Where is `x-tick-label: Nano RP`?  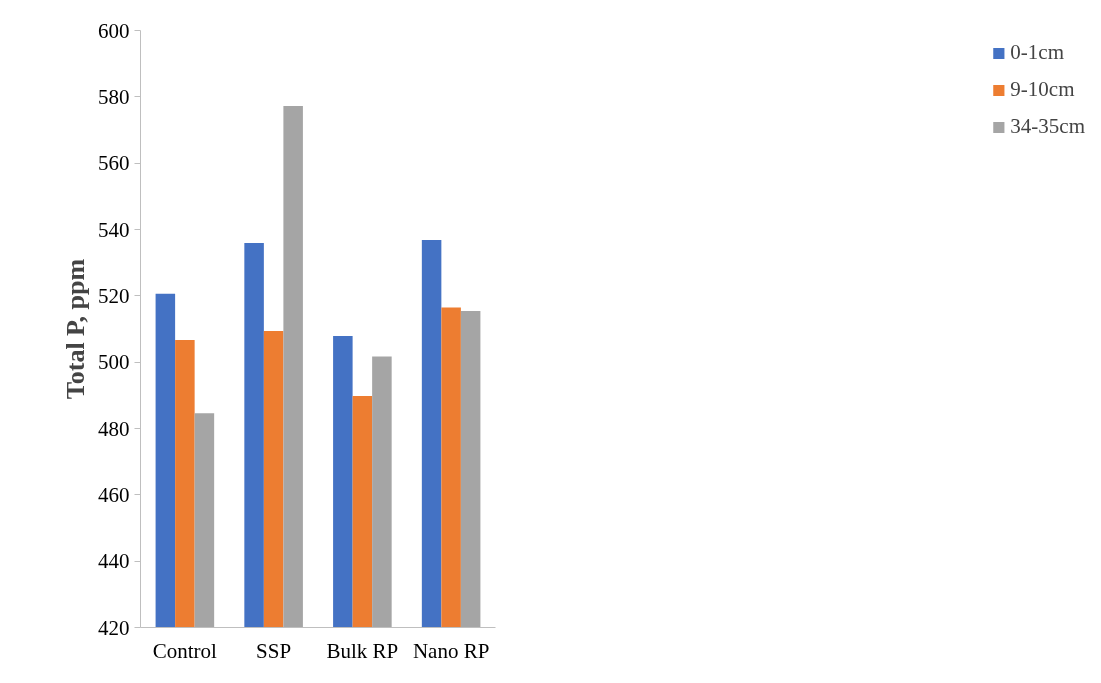
x-tick-label: Nano RP is located at coordinates (451, 650).